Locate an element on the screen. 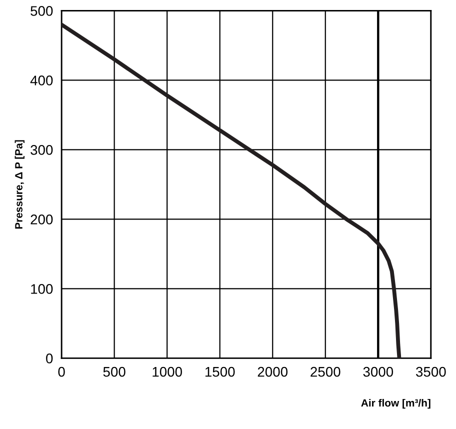 This screenshot has width=456, height=429. y-tick-label: 0 is located at coordinates (49, 359).